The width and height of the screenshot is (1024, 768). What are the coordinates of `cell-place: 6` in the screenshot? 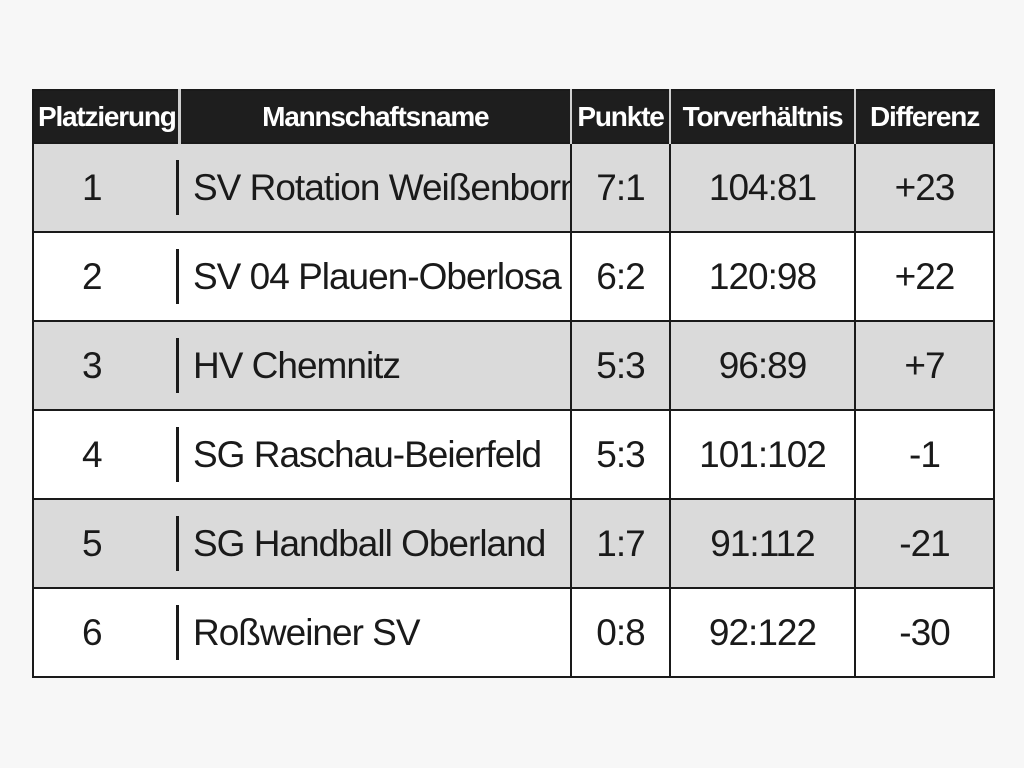 It's located at (106, 632).